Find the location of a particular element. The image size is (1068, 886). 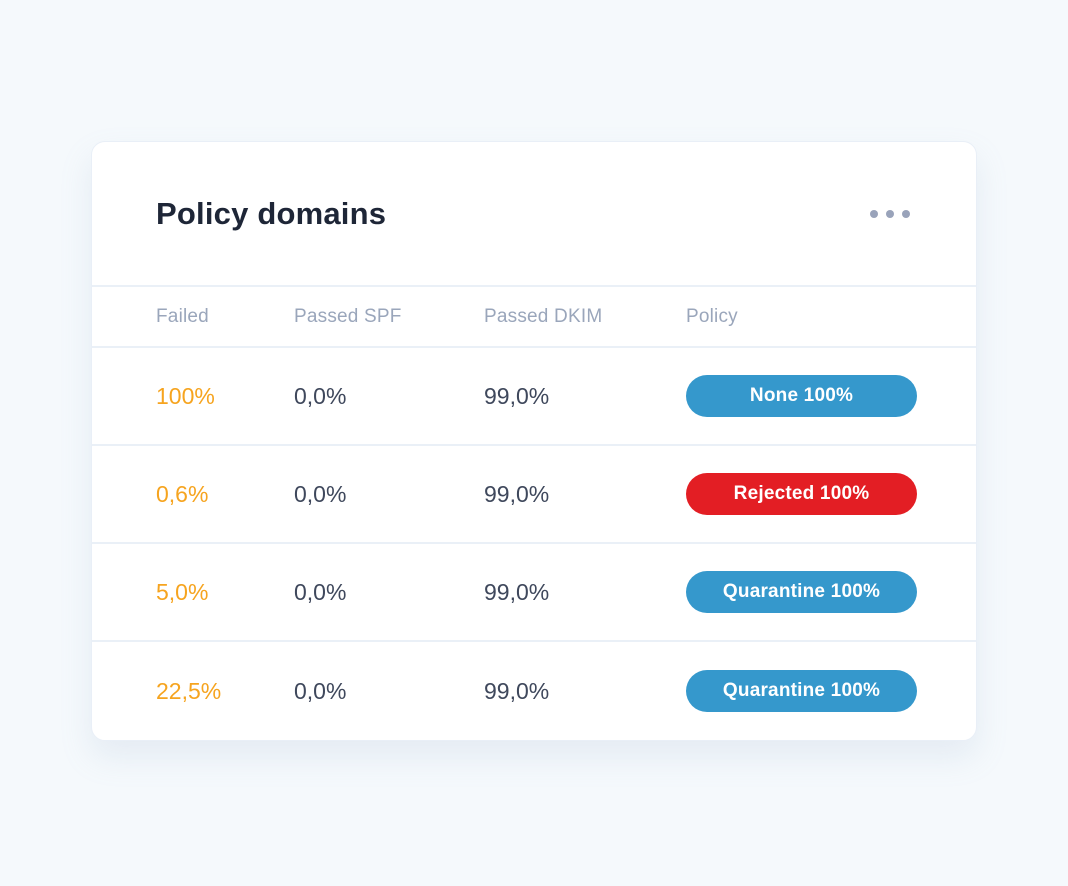

table-row: 100% 0,0% 99,0% None 100% is located at coordinates (534, 397).